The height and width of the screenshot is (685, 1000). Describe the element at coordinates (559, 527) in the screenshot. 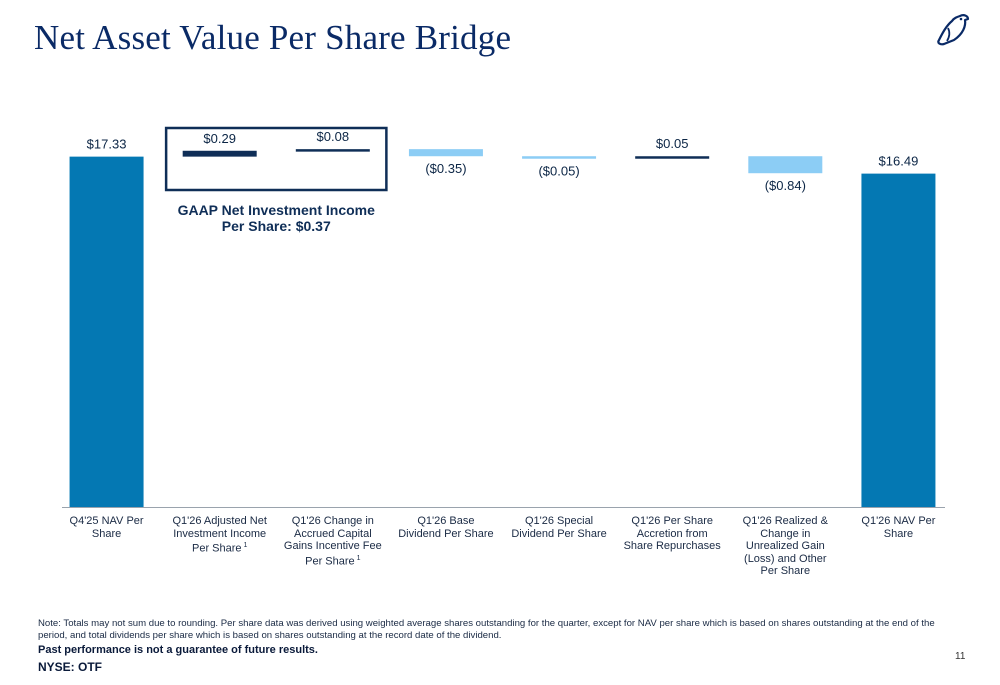

I see `tick-label-4: Q1'26 Special Dividend Per Share` at that location.